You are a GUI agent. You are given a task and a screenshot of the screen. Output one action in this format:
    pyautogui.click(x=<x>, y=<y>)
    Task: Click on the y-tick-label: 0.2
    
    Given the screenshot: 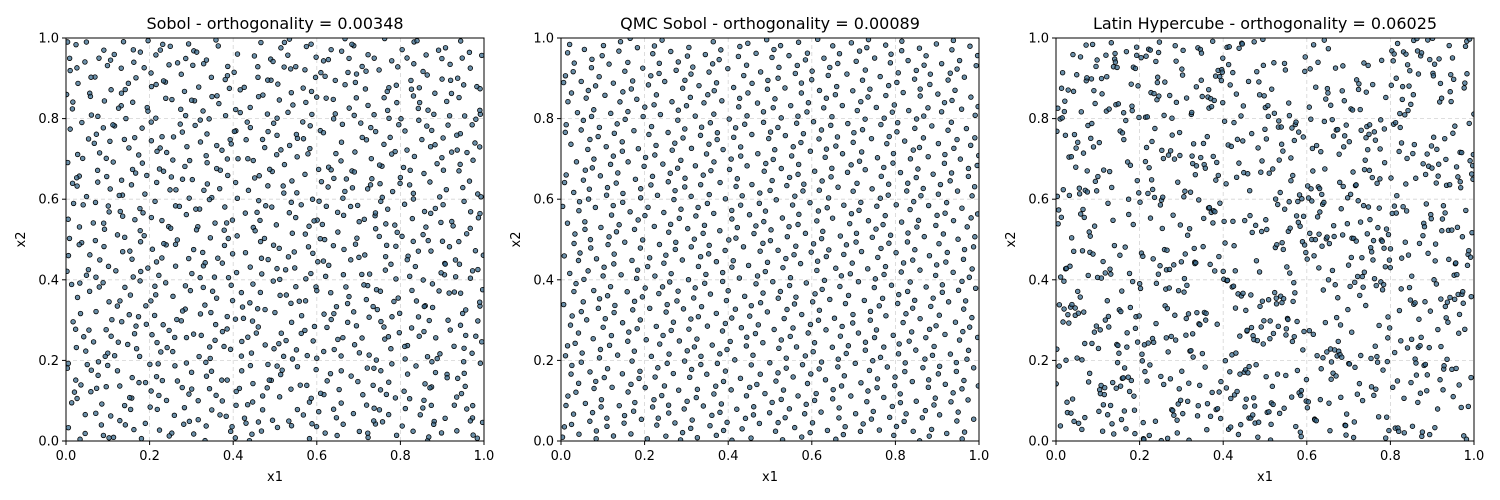 What is the action you would take?
    pyautogui.click(x=1038, y=361)
    